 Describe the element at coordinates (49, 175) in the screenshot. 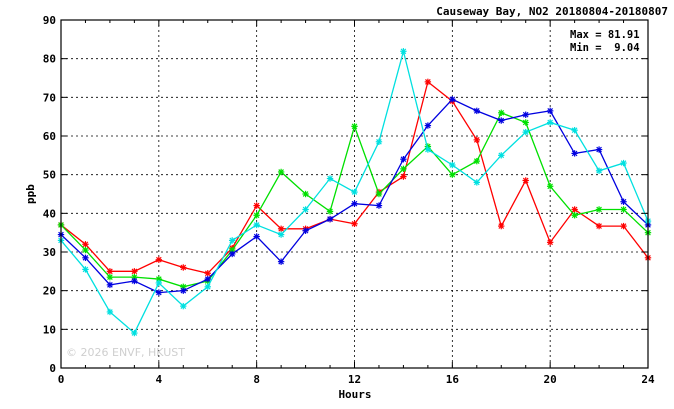

I see `y-tick-label: 50` at that location.